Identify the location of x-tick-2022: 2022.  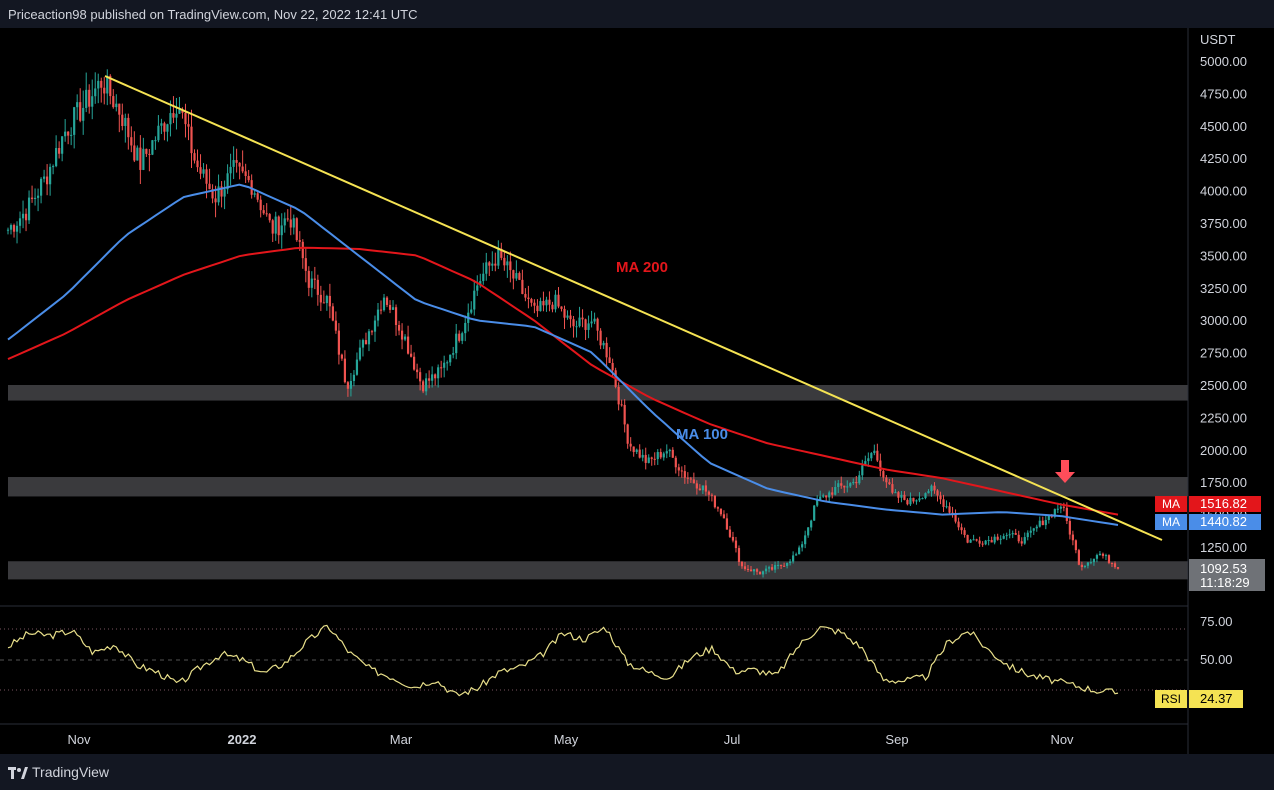
(242, 739).